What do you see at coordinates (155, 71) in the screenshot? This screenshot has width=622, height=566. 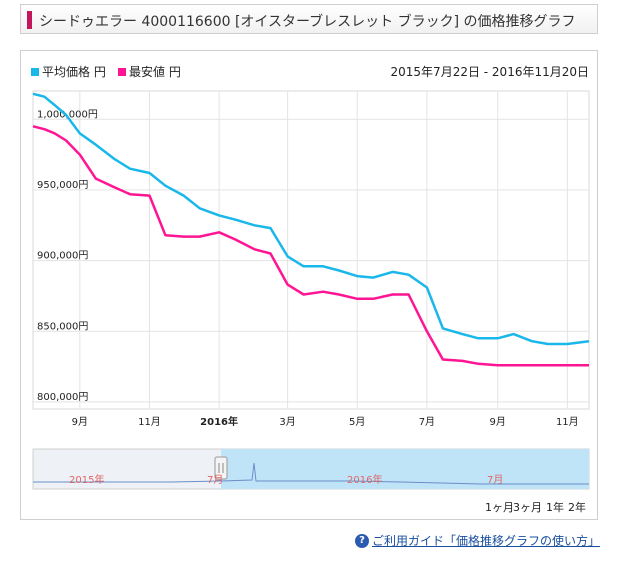 I see `legend-label-lowest: 最安値 円` at bounding box center [155, 71].